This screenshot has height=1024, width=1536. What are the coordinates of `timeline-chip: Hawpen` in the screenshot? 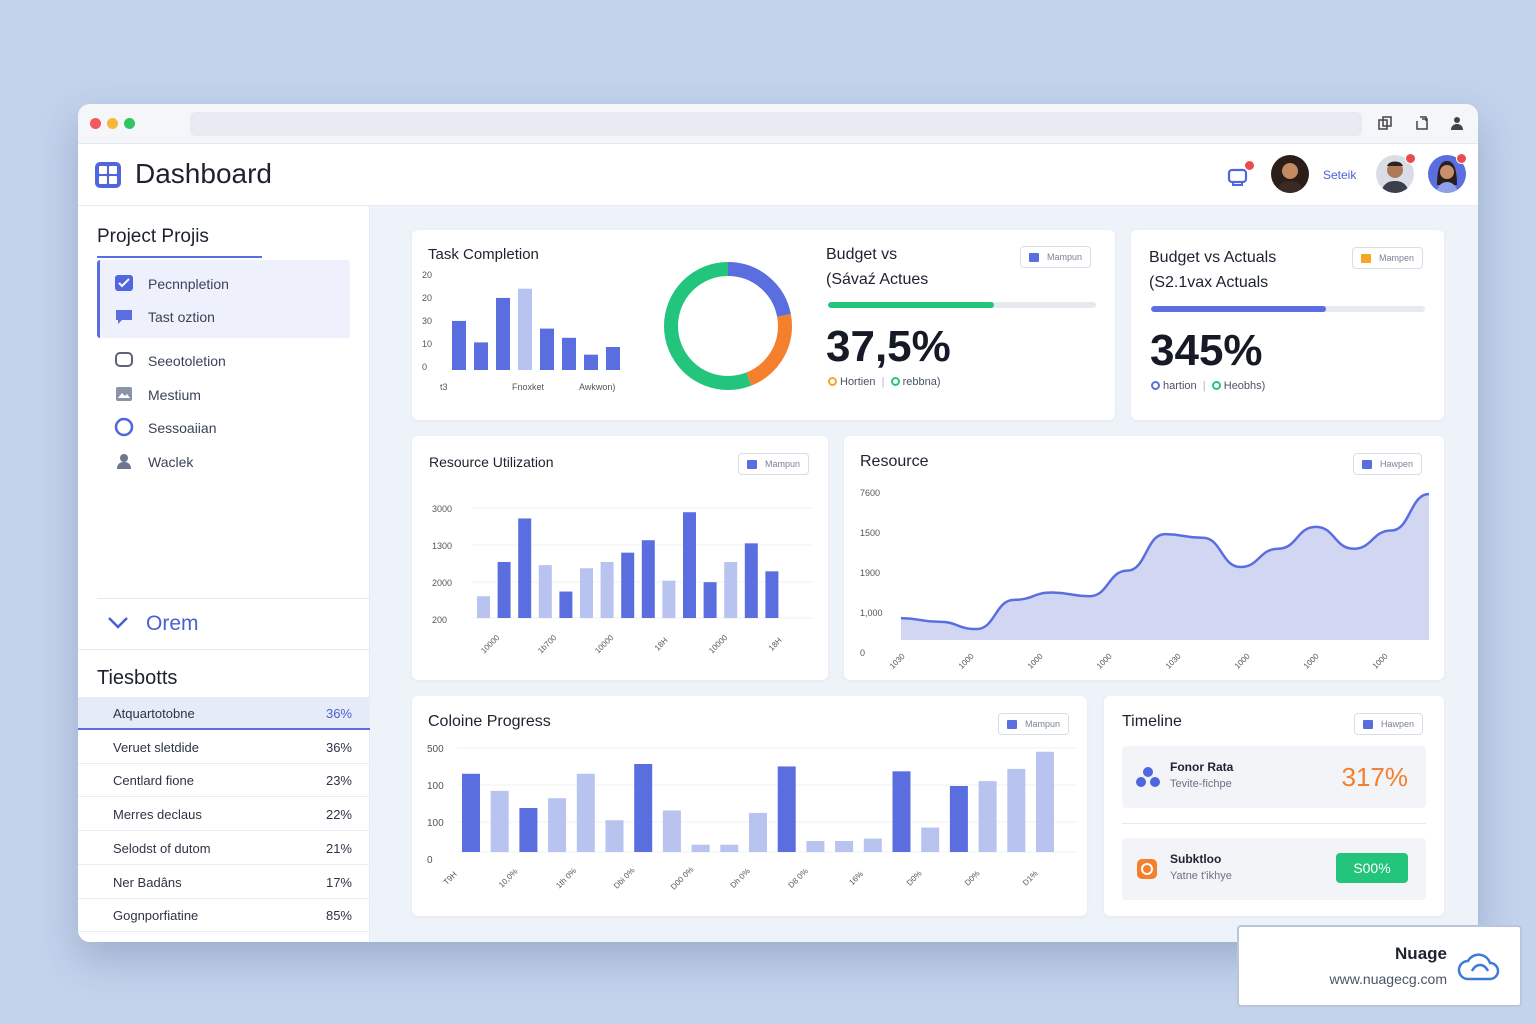 It's located at (1389, 724).